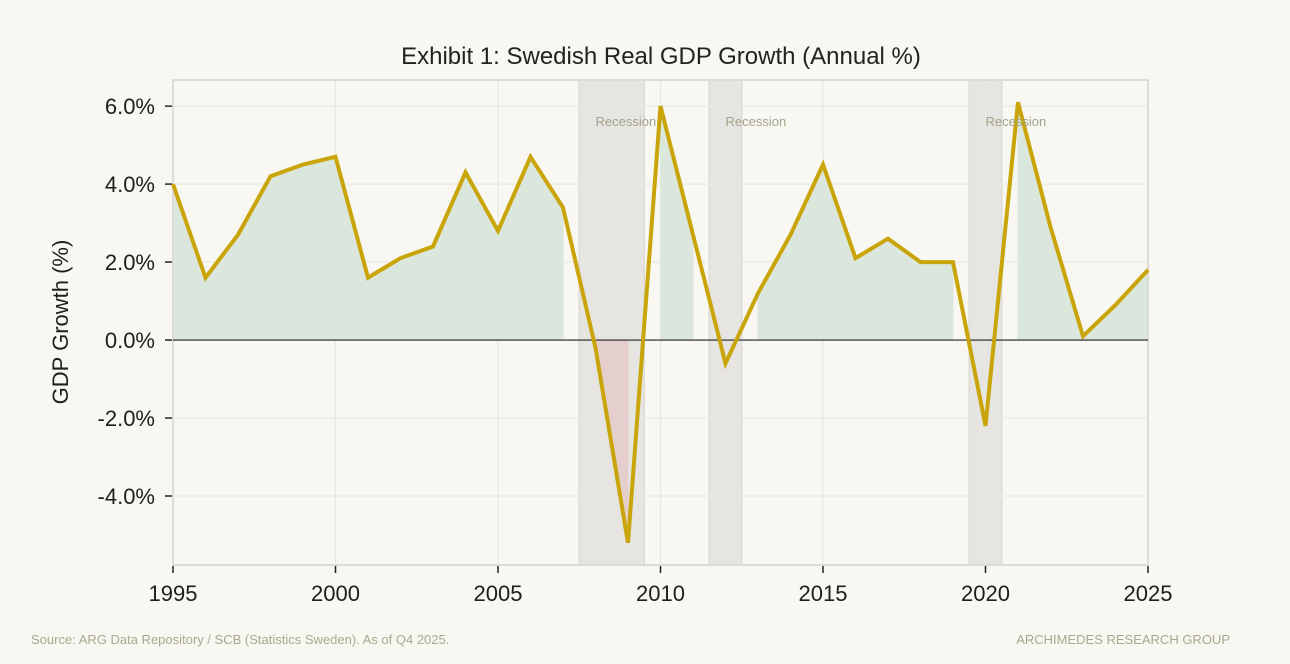  What do you see at coordinates (130, 184) in the screenshot?
I see `y-tick-label: 4.0%` at bounding box center [130, 184].